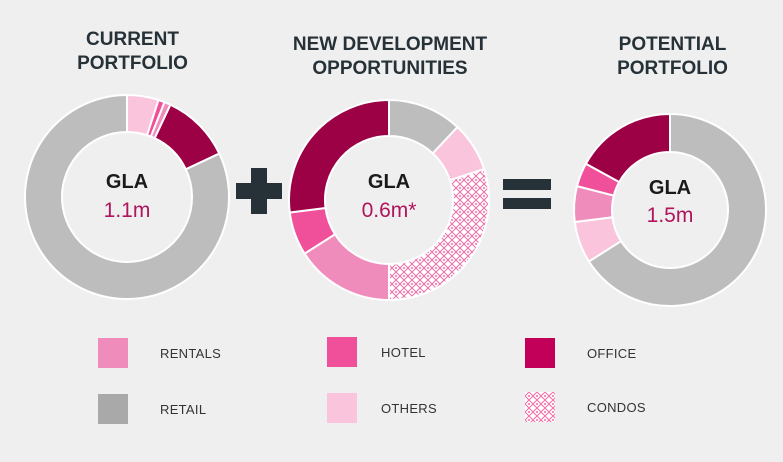 The width and height of the screenshot is (783, 462). I want to click on office-swatch, so click(540, 353).